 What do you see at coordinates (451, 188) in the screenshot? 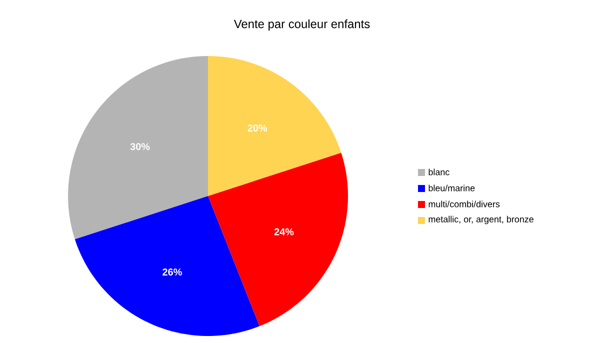
I see `legend-label: bleu/marine` at bounding box center [451, 188].